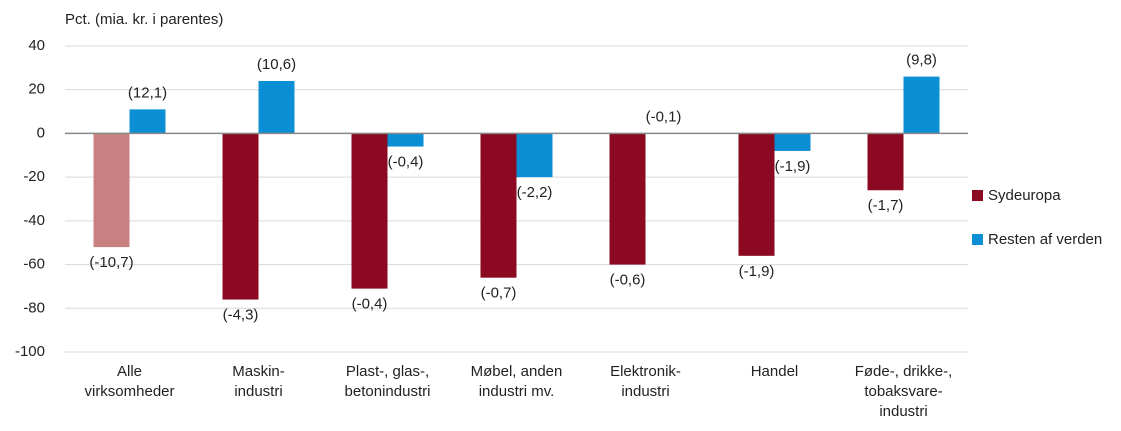 The width and height of the screenshot is (1121, 431). Describe the element at coordinates (388, 391) in the screenshot. I see `x-tick-label: betonindustri` at that location.